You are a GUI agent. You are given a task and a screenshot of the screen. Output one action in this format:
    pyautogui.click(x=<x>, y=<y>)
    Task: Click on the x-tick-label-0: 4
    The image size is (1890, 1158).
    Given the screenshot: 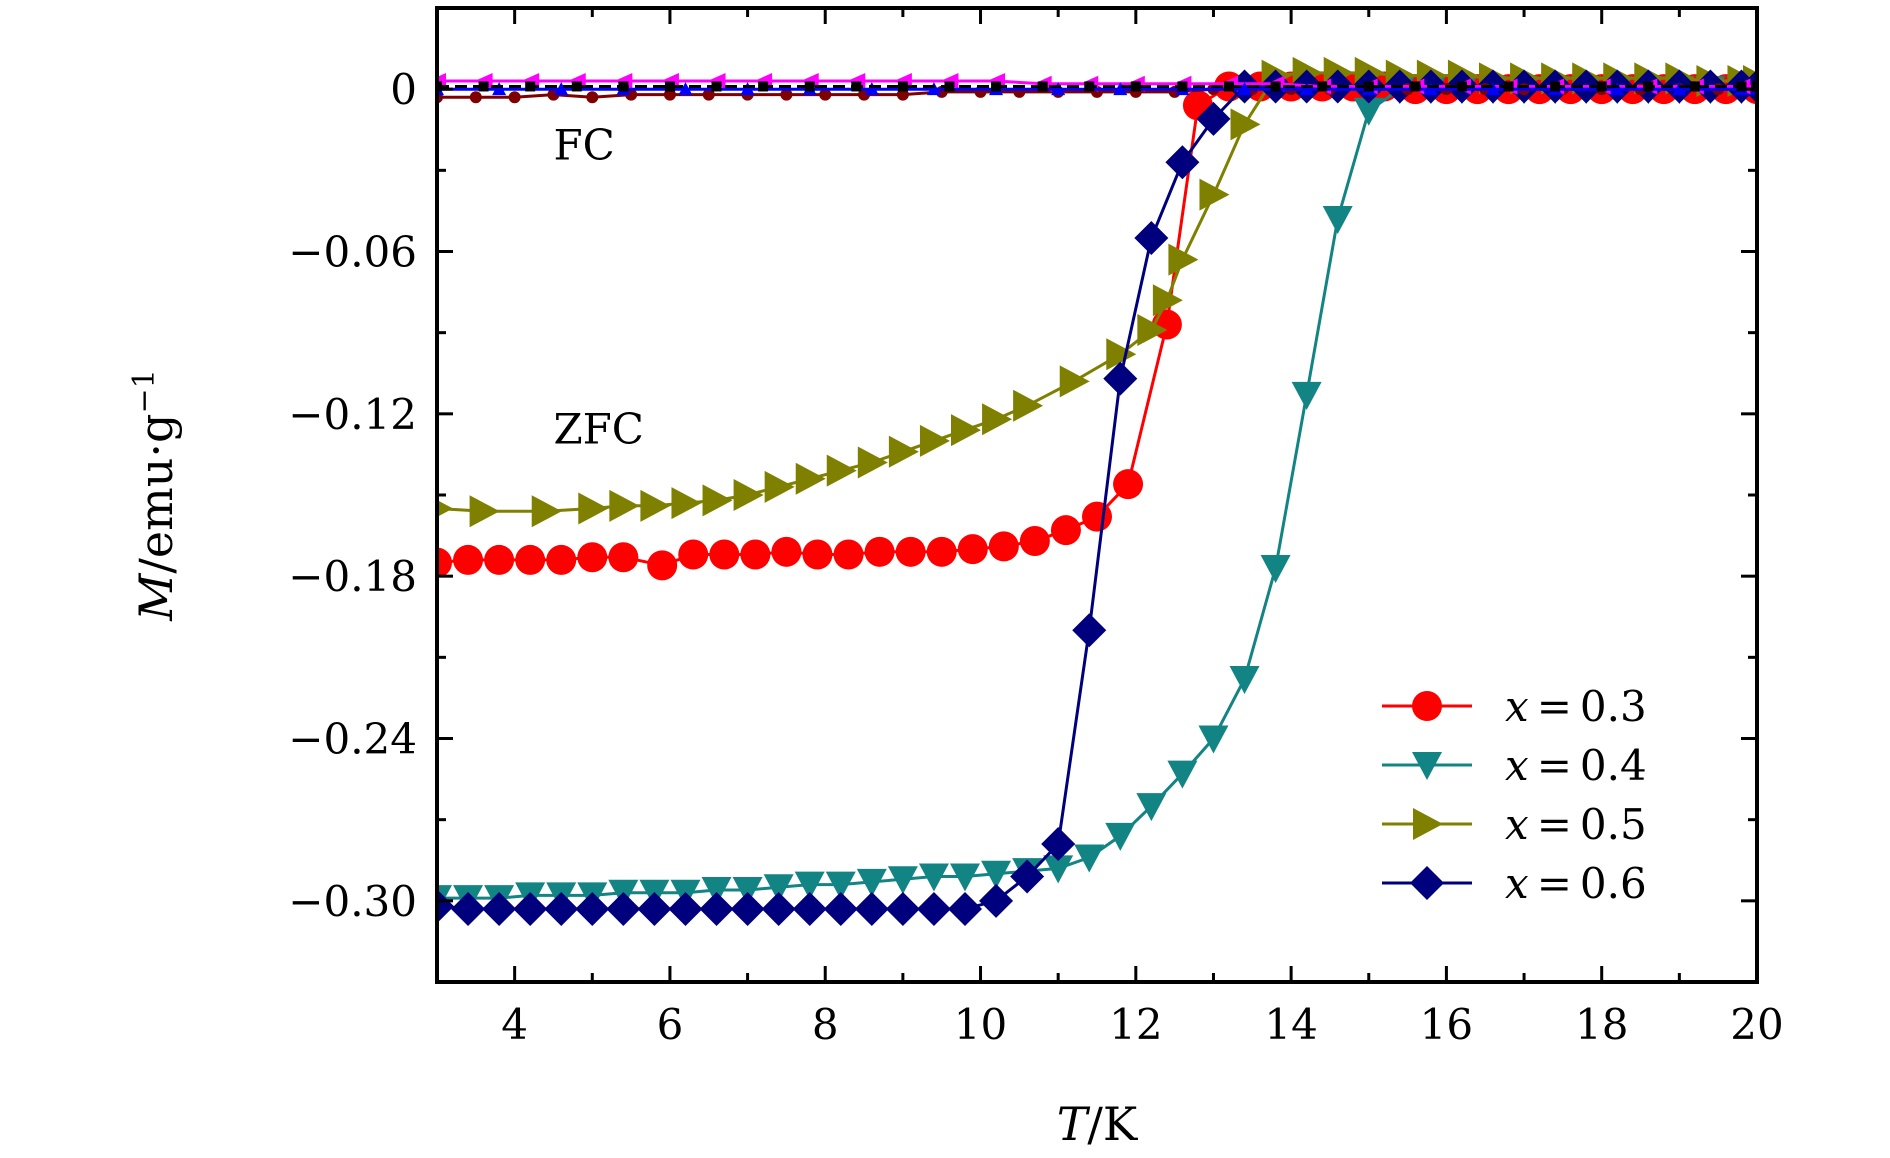 What is the action you would take?
    pyautogui.click(x=514, y=1024)
    